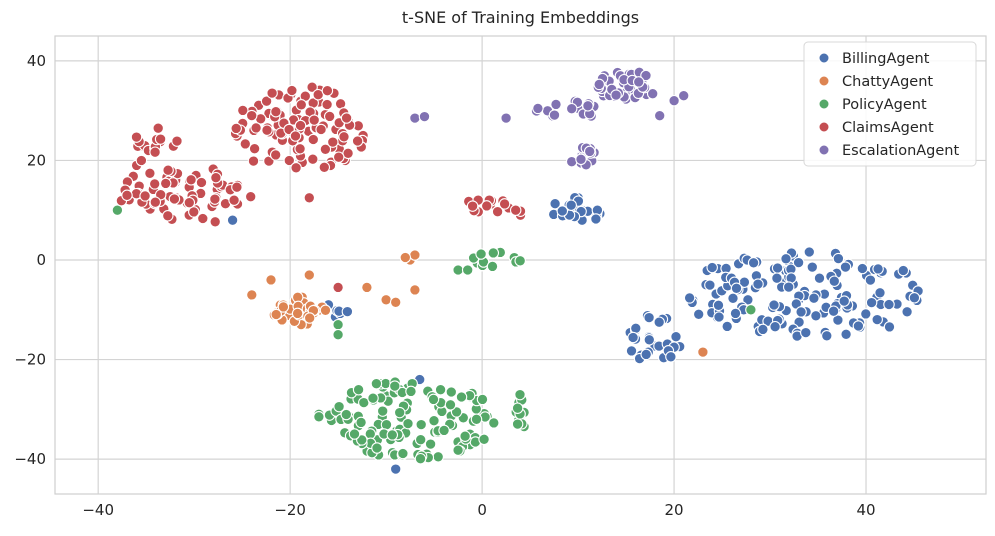  I want to click on x-tick-label: 0, so click(482, 510).